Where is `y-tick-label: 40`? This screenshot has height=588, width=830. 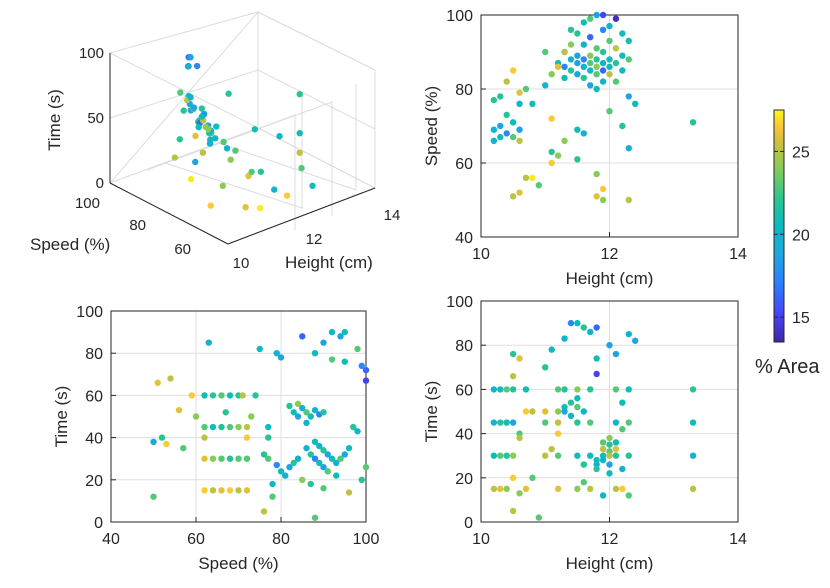 y-tick-label: 40 is located at coordinates (94, 439).